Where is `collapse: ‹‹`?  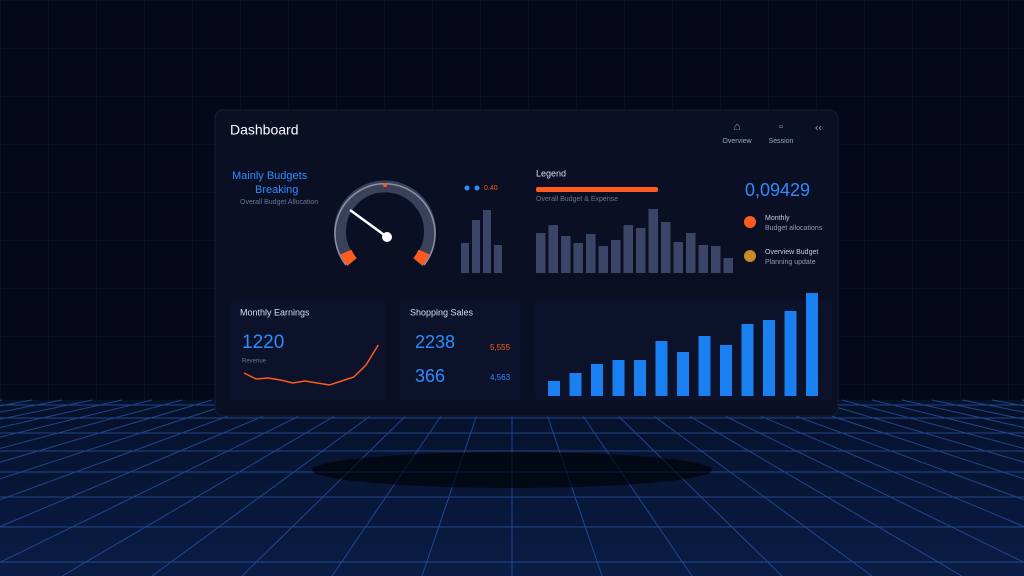 collapse: ‹‹ is located at coordinates (818, 128).